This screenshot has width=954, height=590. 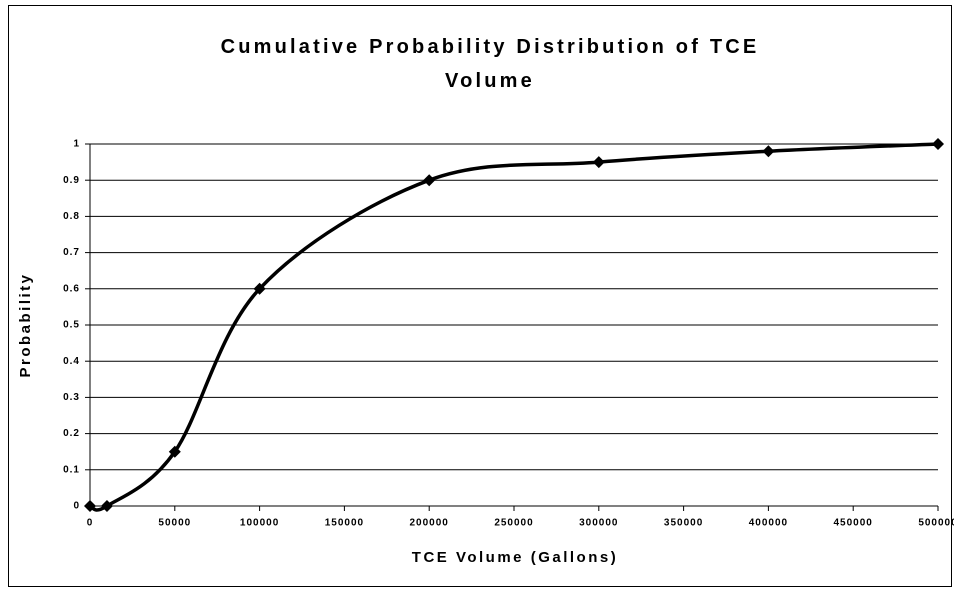 What do you see at coordinates (71, 252) in the screenshot?
I see `y-tick-label: 0.7` at bounding box center [71, 252].